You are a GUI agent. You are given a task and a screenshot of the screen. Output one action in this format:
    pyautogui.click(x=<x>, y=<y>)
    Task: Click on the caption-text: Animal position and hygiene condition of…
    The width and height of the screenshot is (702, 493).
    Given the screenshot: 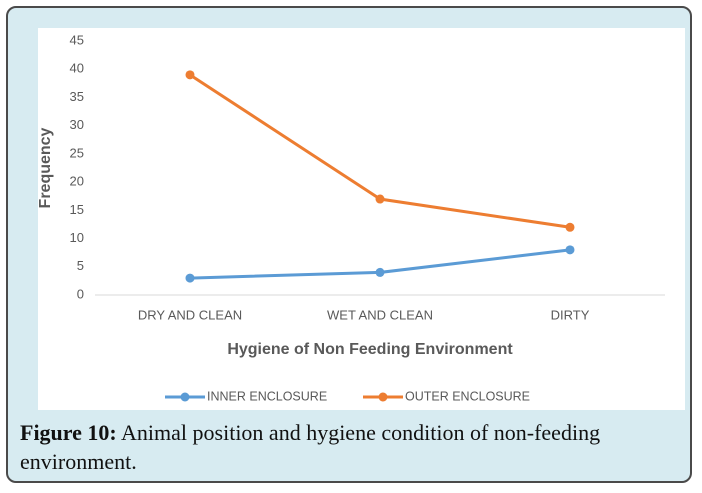 What is the action you would take?
    pyautogui.click(x=310, y=447)
    